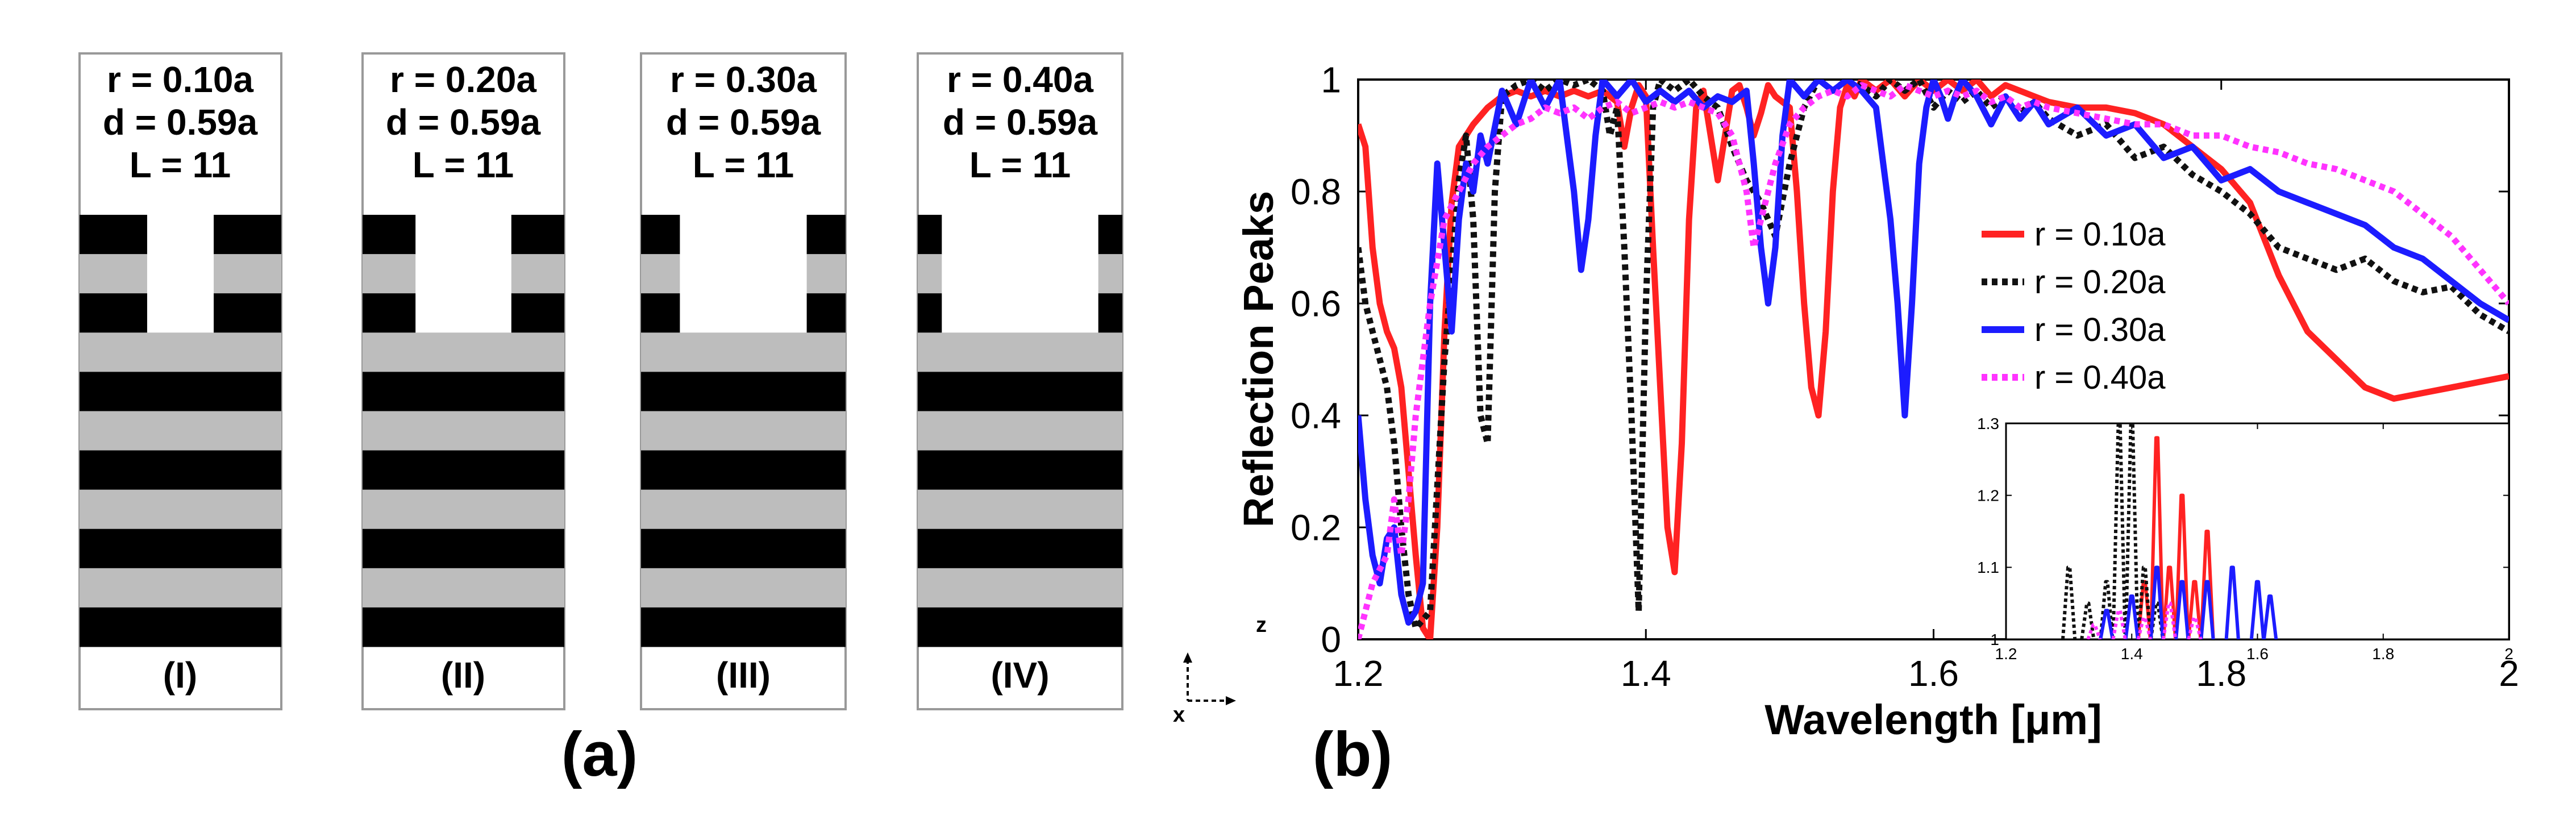 This screenshot has width=2576, height=824. I want to click on inset-ticks: 1 1.1 1.2 1.3 1.2 1.4 1.6 1.8 2, so click(2245, 539).